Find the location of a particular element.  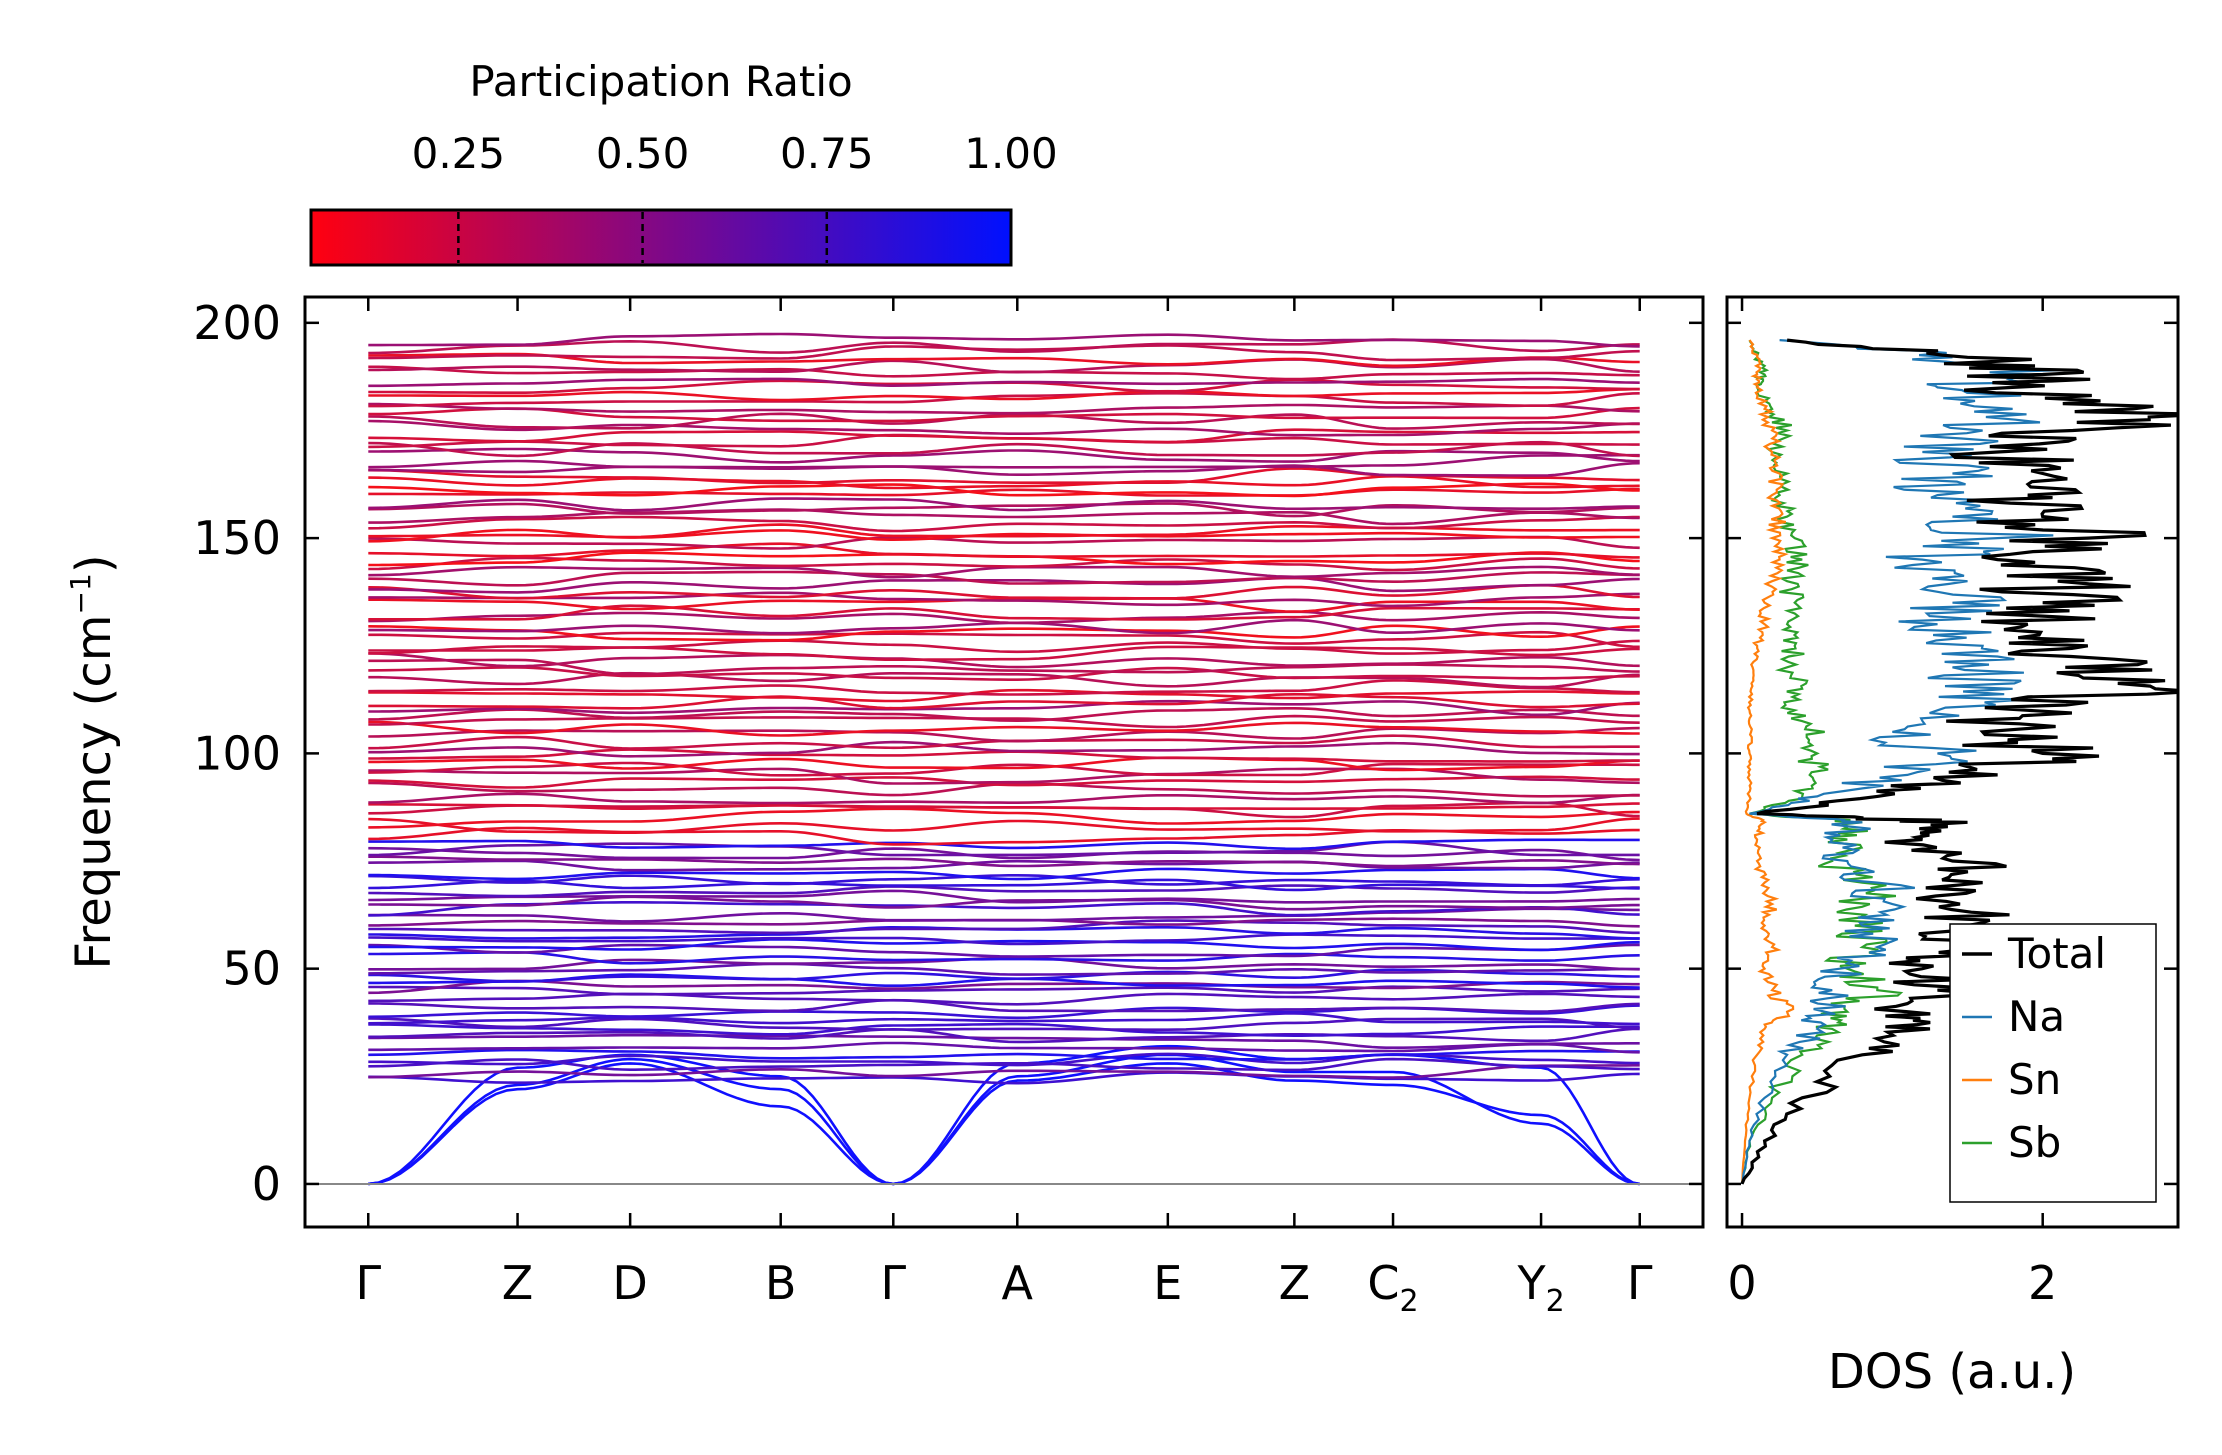

y-tick-label: 100 is located at coordinates (237, 753).